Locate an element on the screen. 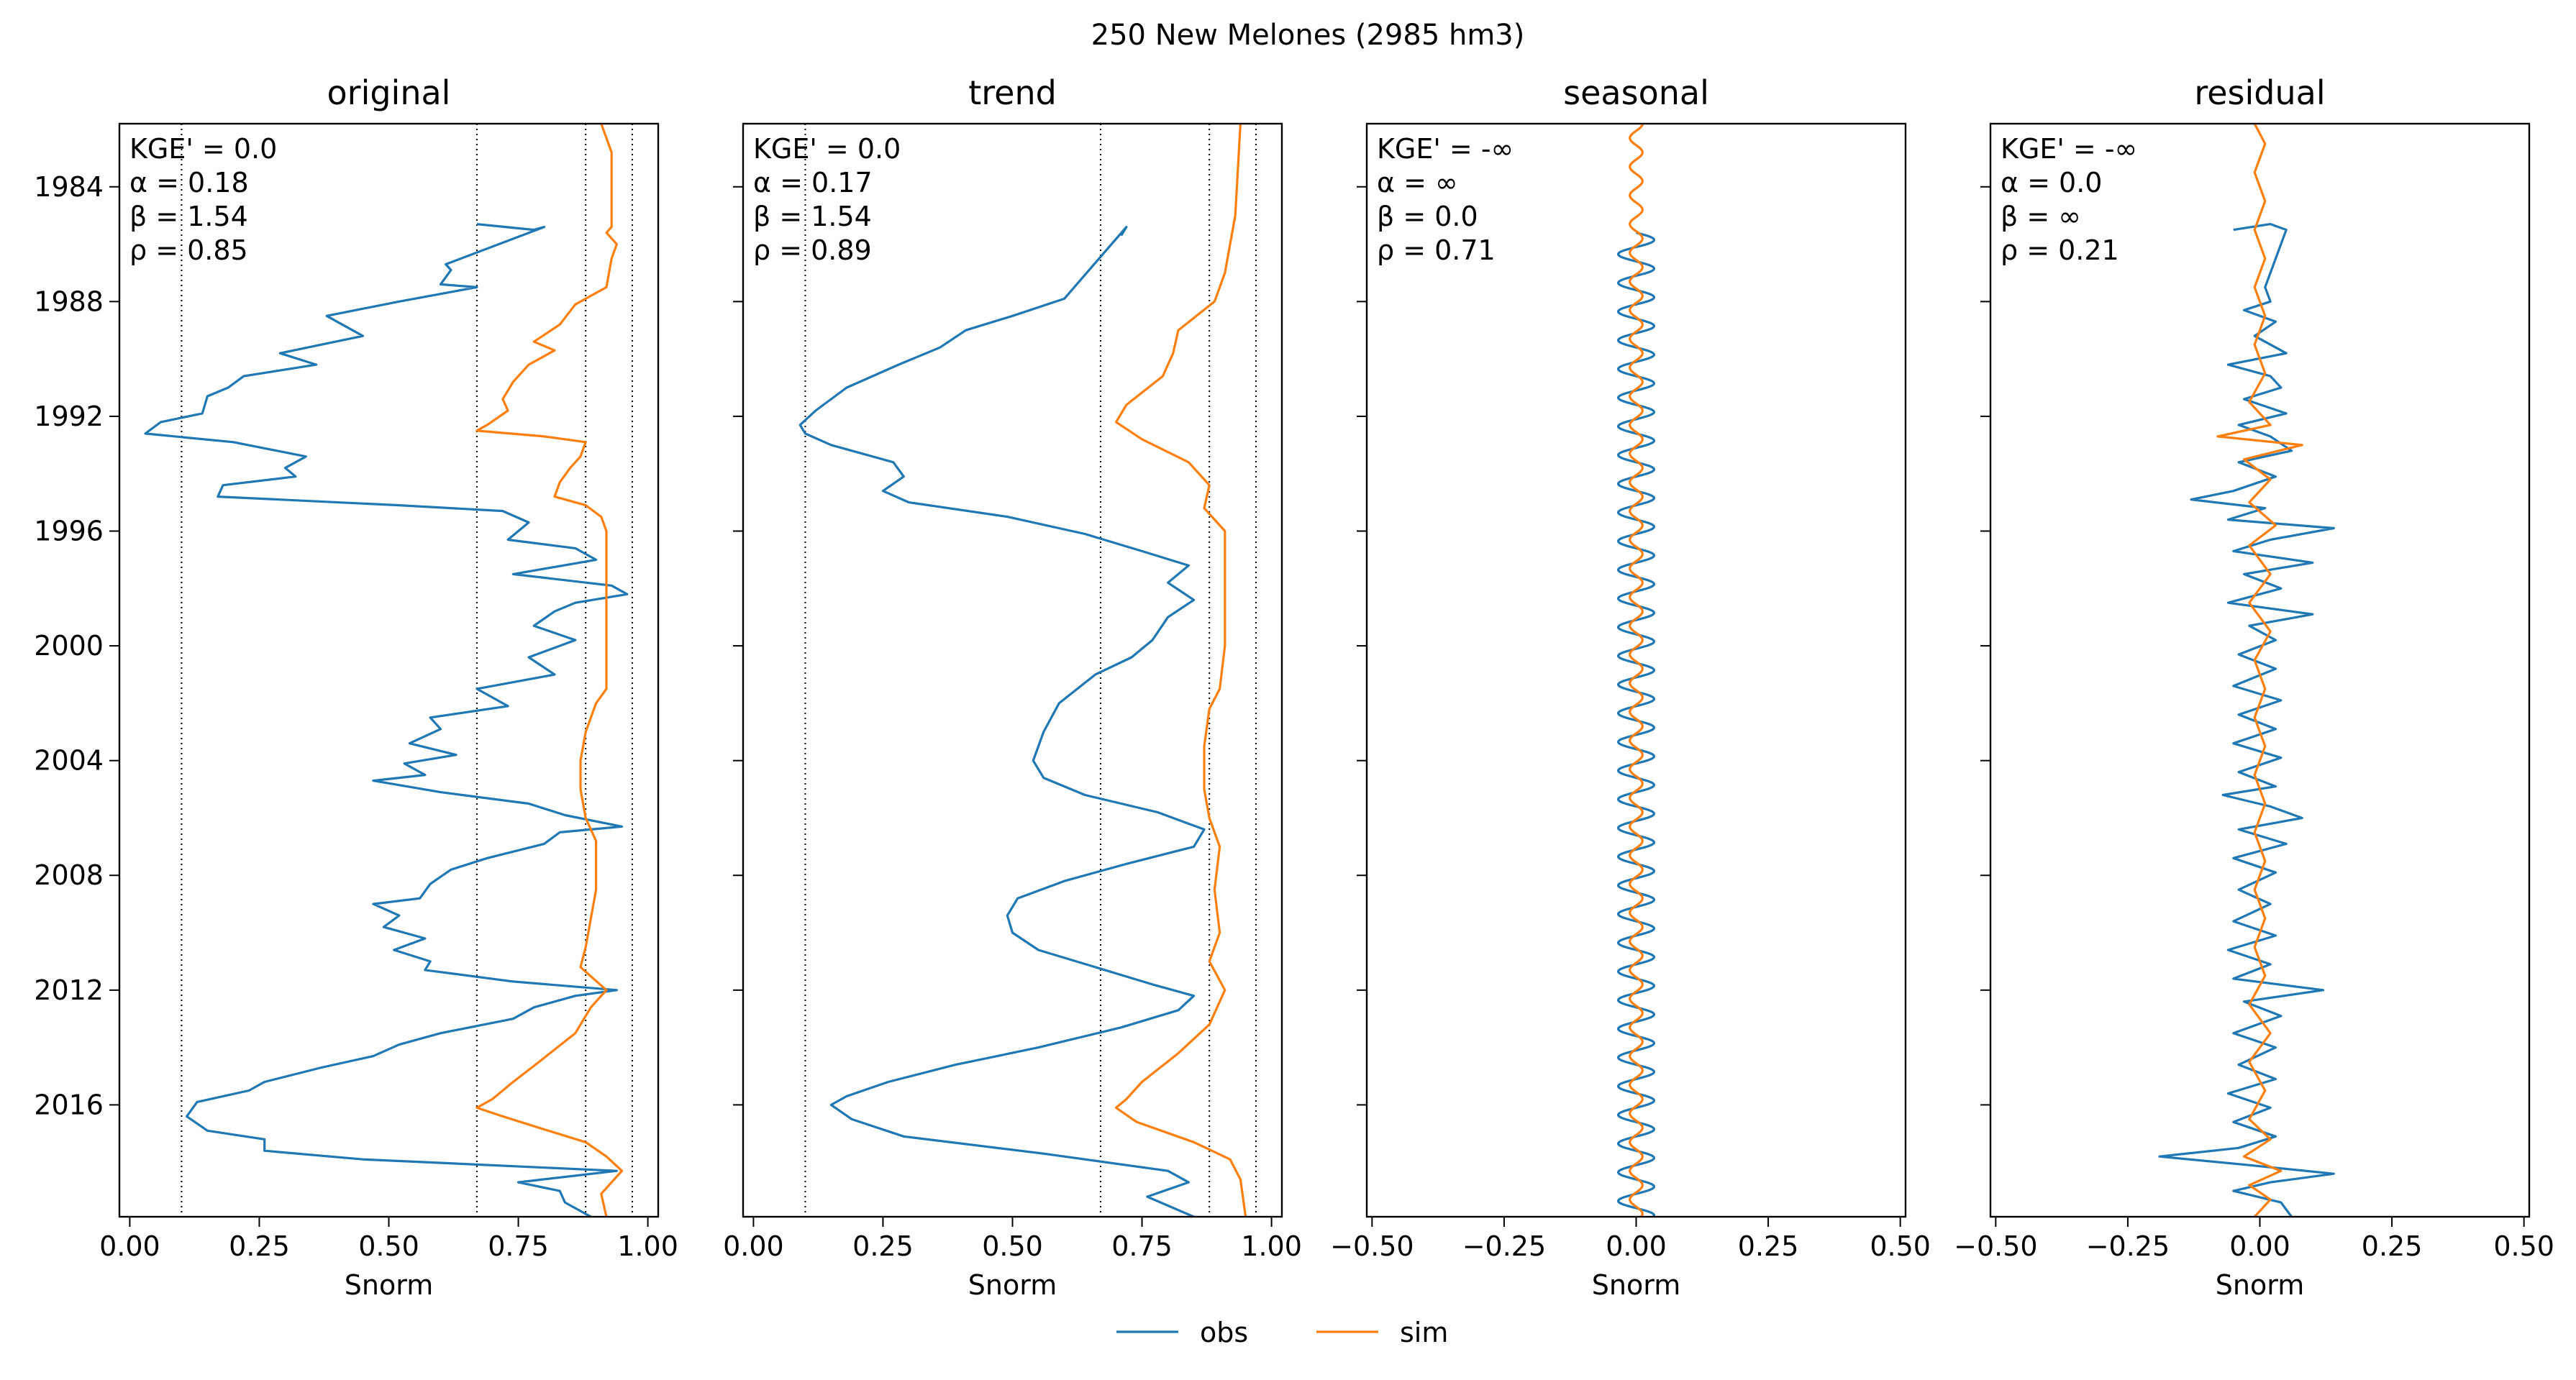  metric-annotation: α = 0.18 is located at coordinates (189, 182).